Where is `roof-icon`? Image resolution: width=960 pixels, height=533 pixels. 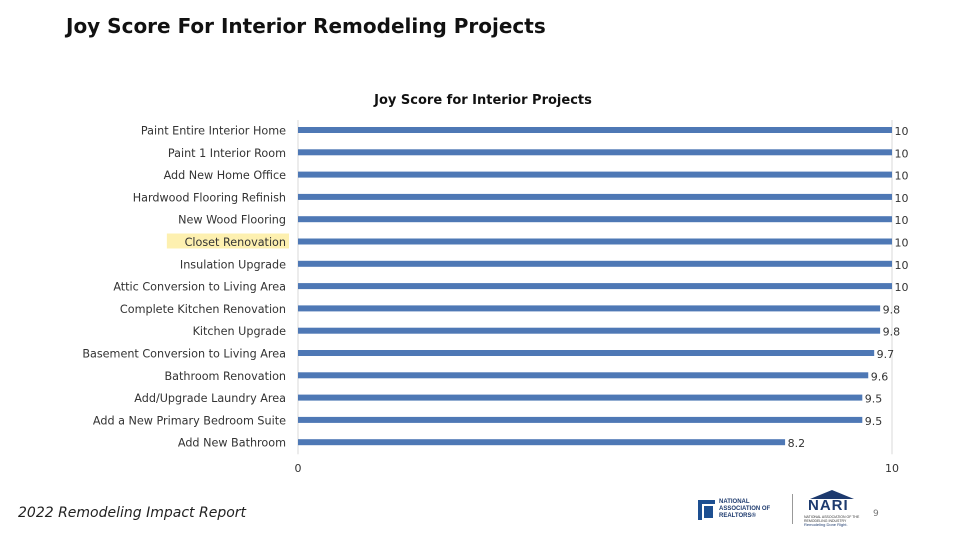 roof-icon is located at coordinates (832, 494).